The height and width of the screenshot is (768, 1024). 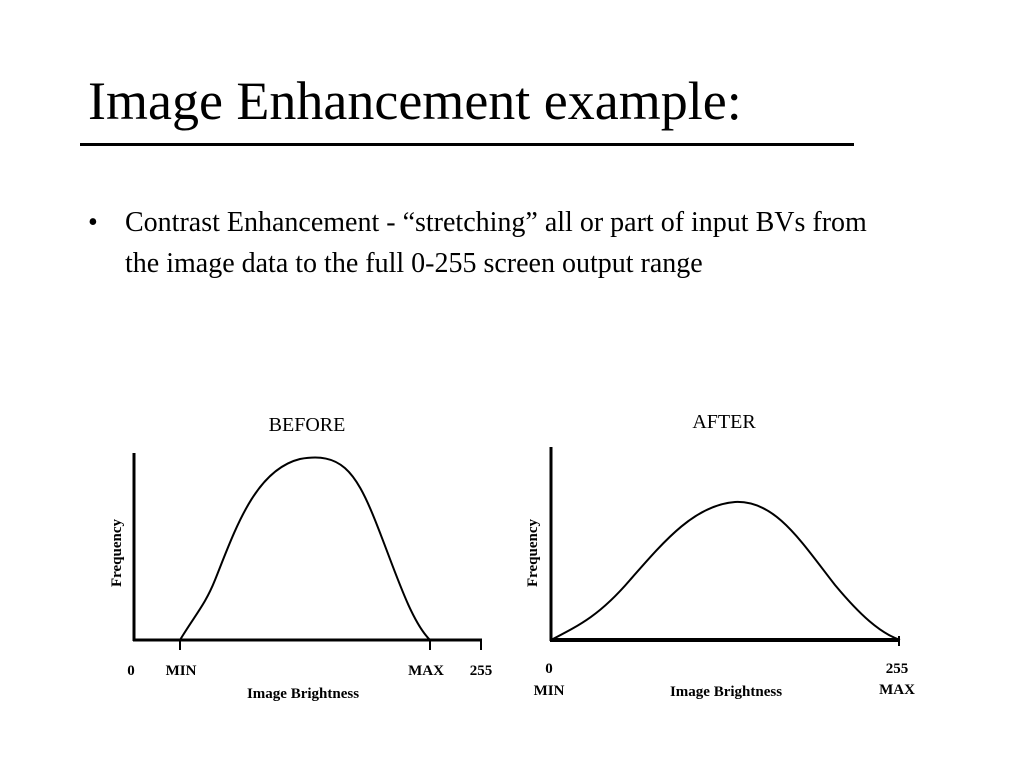 What do you see at coordinates (307, 425) in the screenshot?
I see `figure-title: BEFORE` at bounding box center [307, 425].